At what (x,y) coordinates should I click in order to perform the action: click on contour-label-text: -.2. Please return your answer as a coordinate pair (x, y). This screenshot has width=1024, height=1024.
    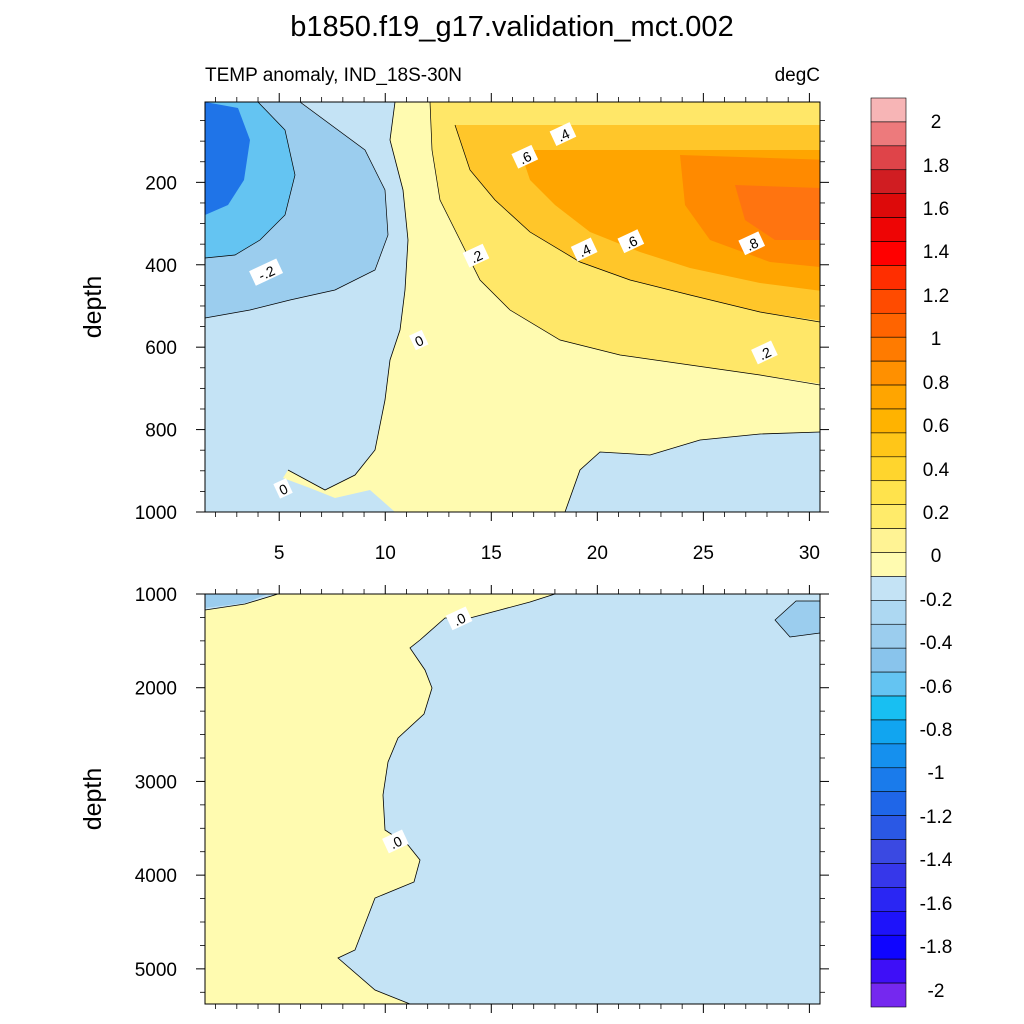
    Looking at the image, I should click on (267, 272).